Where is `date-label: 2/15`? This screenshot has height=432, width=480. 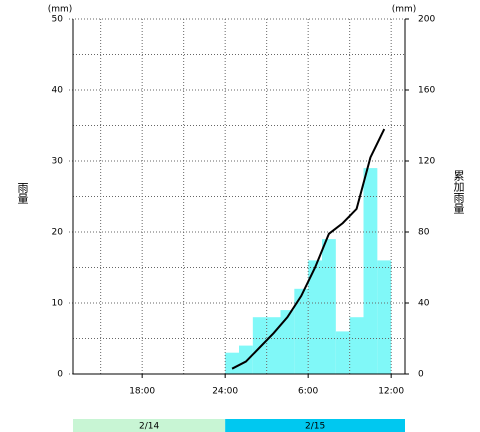 date-label: 2/15 is located at coordinates (315, 427).